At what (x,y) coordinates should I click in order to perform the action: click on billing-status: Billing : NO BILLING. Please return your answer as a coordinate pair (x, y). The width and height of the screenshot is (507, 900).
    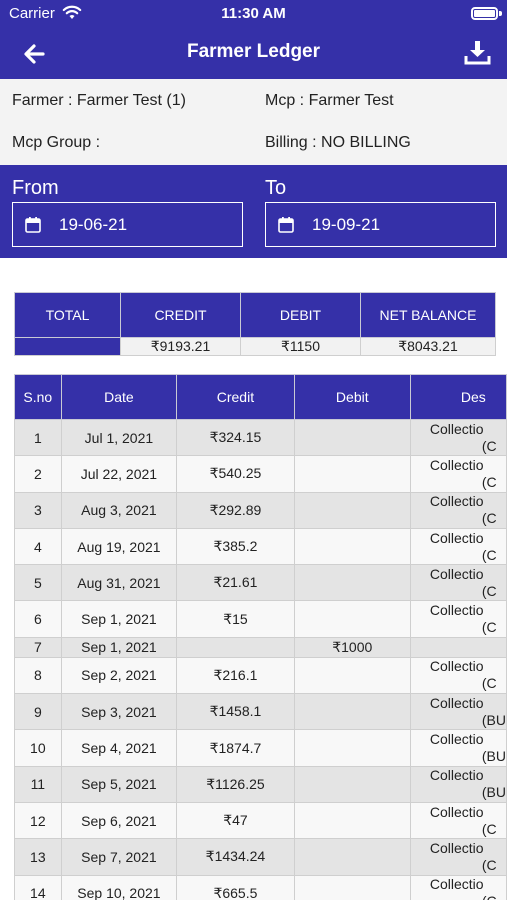
    Looking at the image, I should click on (338, 142).